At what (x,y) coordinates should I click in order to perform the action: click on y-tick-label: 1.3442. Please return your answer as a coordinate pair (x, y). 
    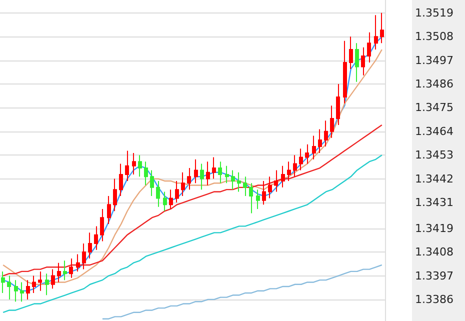
    Looking at the image, I should click on (434, 179).